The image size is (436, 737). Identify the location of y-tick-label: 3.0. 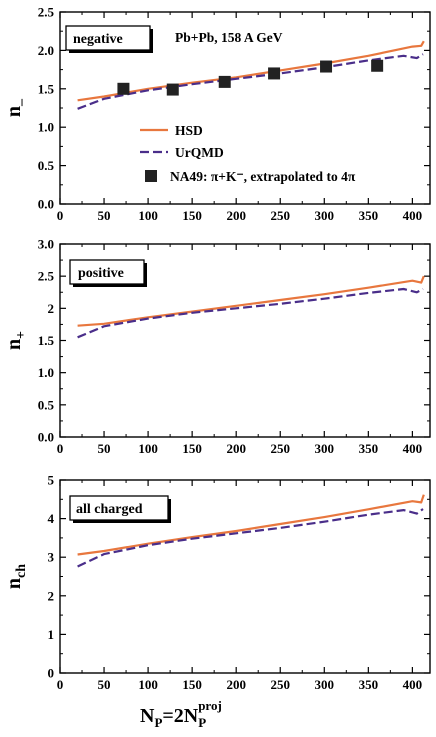
(46, 244).